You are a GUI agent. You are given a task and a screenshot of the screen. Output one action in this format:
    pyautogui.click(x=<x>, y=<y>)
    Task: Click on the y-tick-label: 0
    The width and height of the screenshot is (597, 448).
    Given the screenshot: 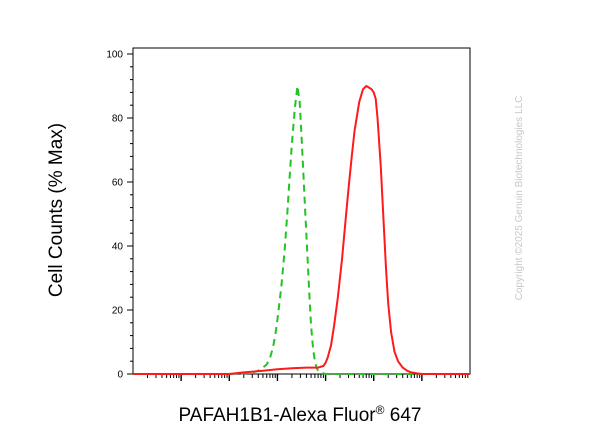 What is the action you would take?
    pyautogui.click(x=120, y=375)
    